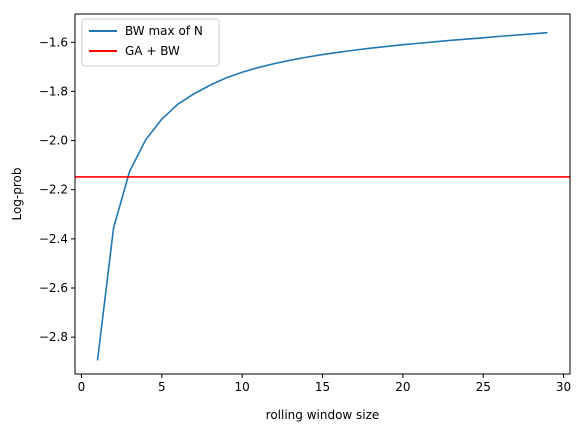 This screenshot has height=432, width=581. What do you see at coordinates (53, 190) in the screenshot?
I see `y-tick-label: −2.2` at bounding box center [53, 190].